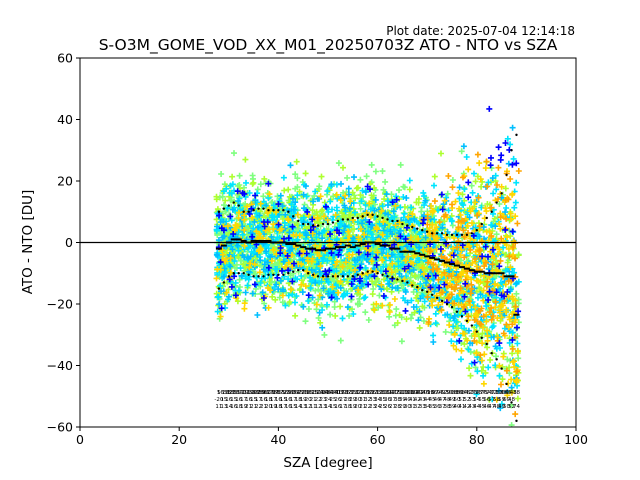 The width and height of the screenshot is (640, 480). Describe the element at coordinates (511, 400) in the screenshot. I see `bin-count-label: 48` at that location.